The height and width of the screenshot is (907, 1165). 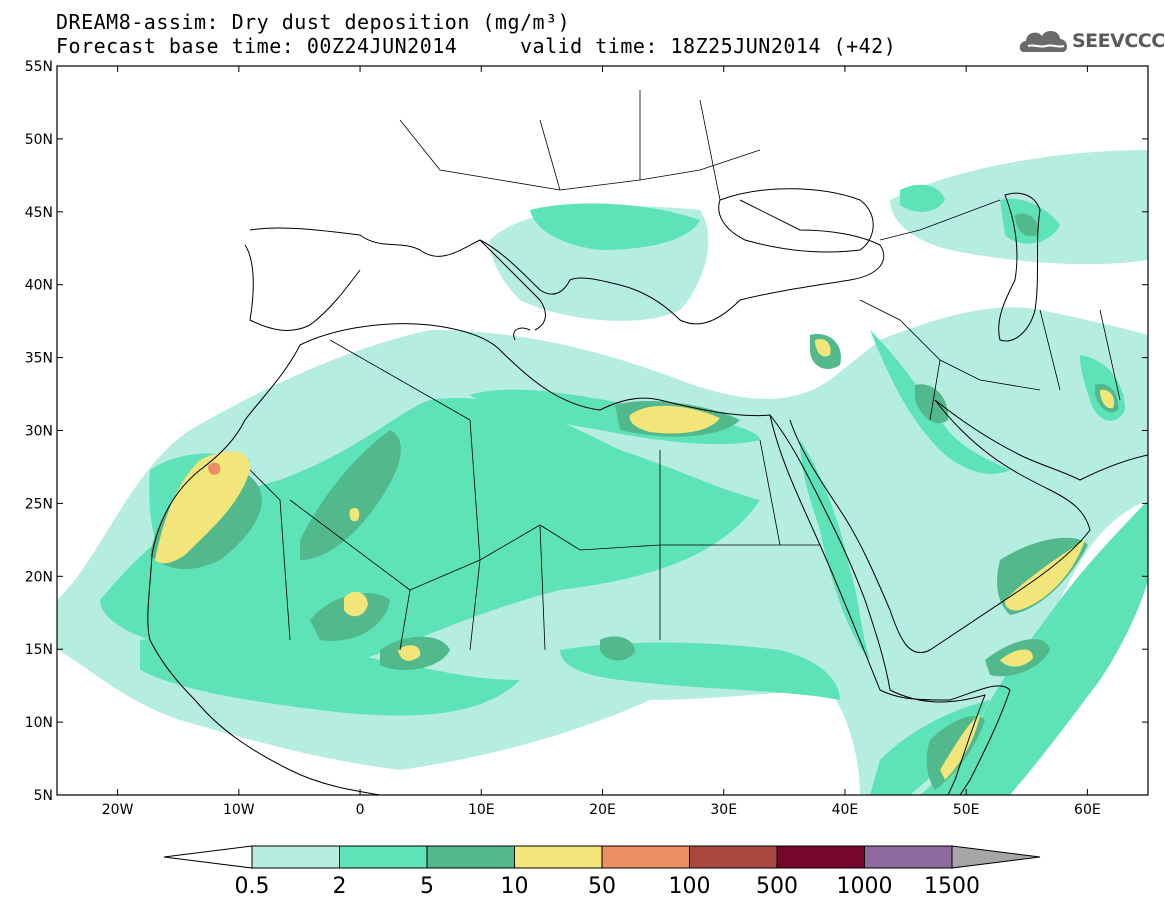 What do you see at coordinates (39, 650) in the screenshot?
I see `lat-tick-label: 15N` at bounding box center [39, 650].